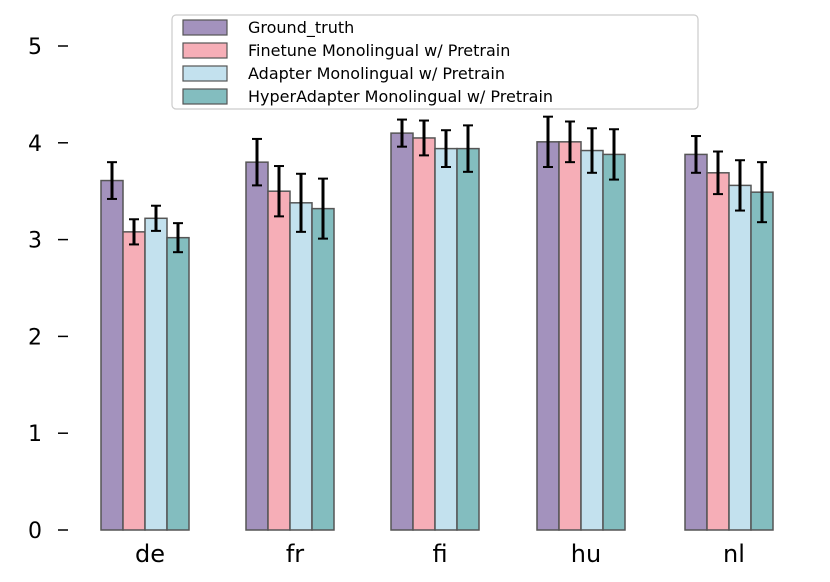  What do you see at coordinates (301, 28) in the screenshot?
I see `legend-label-0: Ground_truth` at bounding box center [301, 28].